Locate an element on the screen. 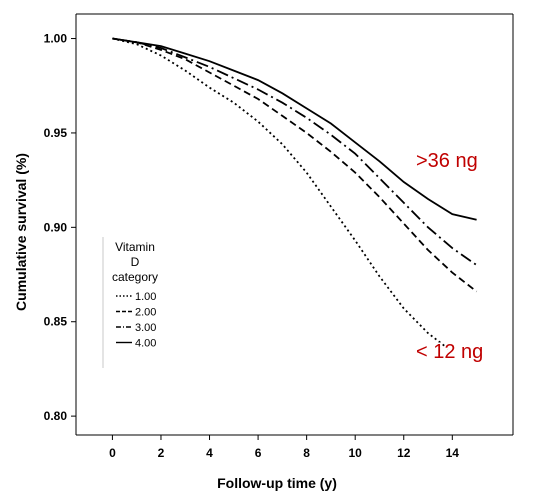  x-tick-label: 4 is located at coordinates (209, 453).